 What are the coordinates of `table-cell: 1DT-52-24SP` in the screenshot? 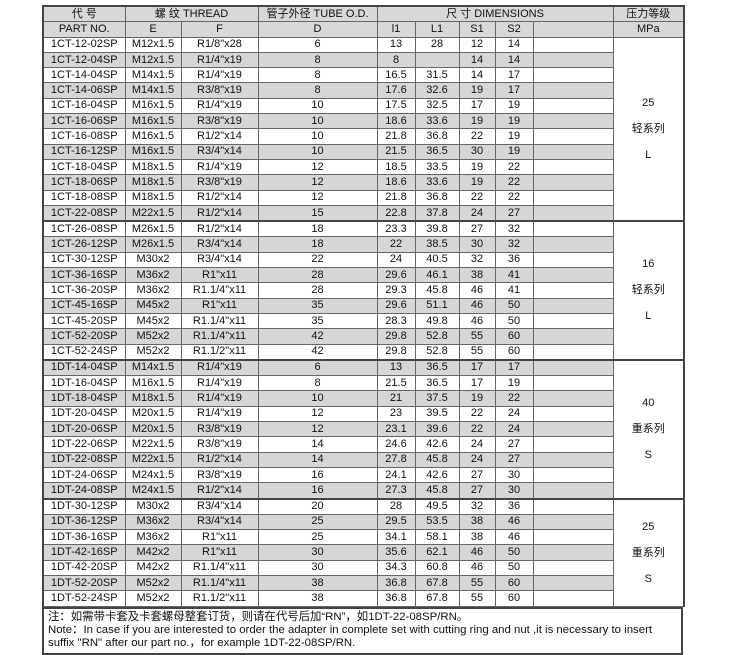 It's located at (84, 598).